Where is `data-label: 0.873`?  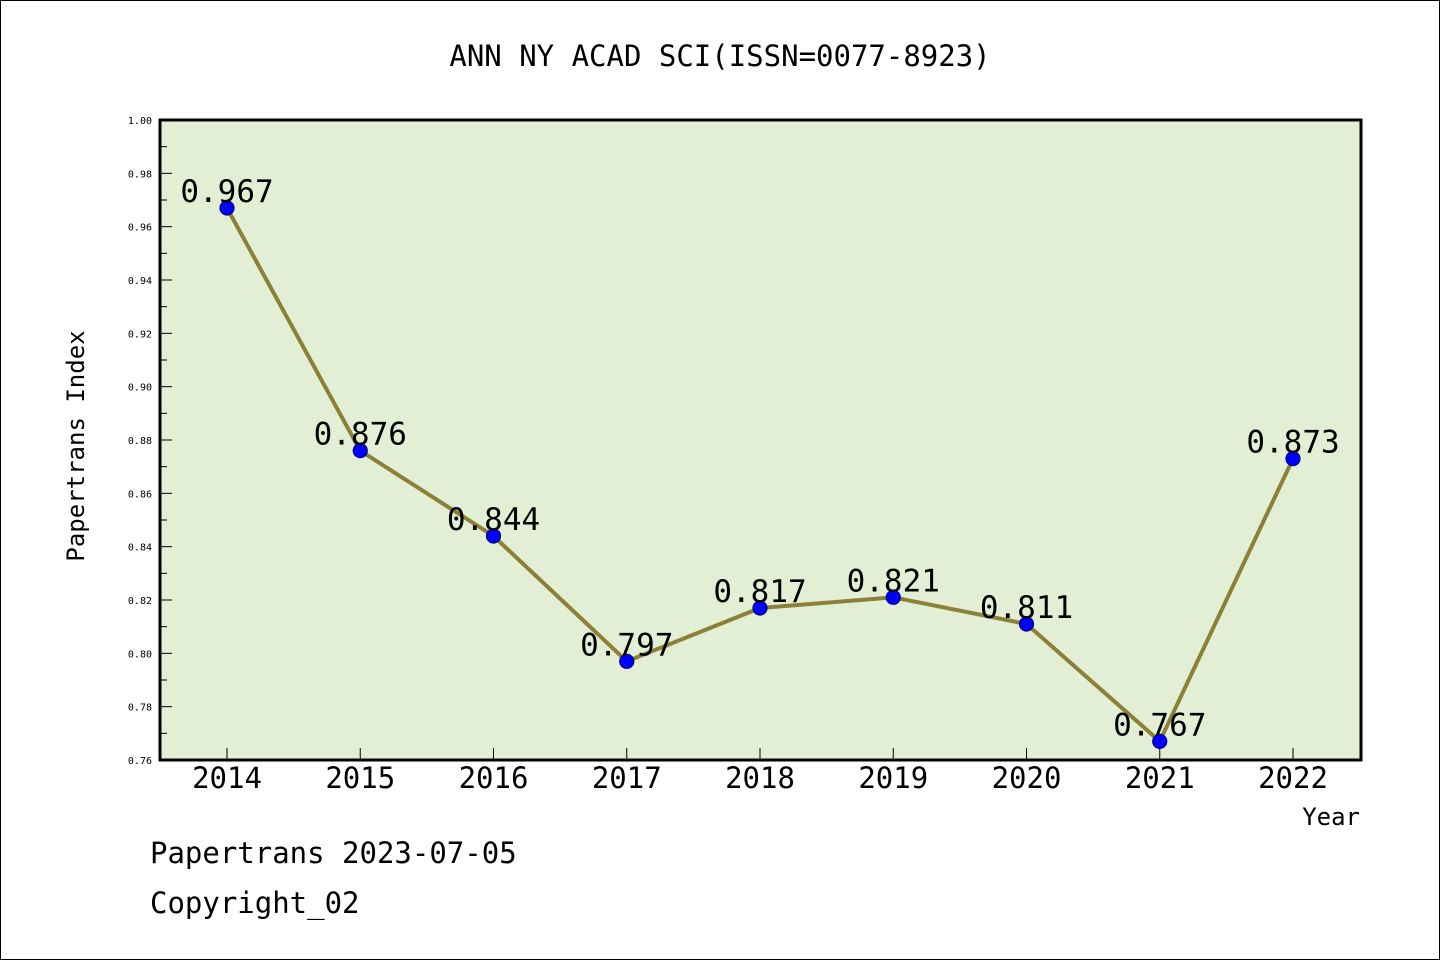
data-label: 0.873 is located at coordinates (1292, 443).